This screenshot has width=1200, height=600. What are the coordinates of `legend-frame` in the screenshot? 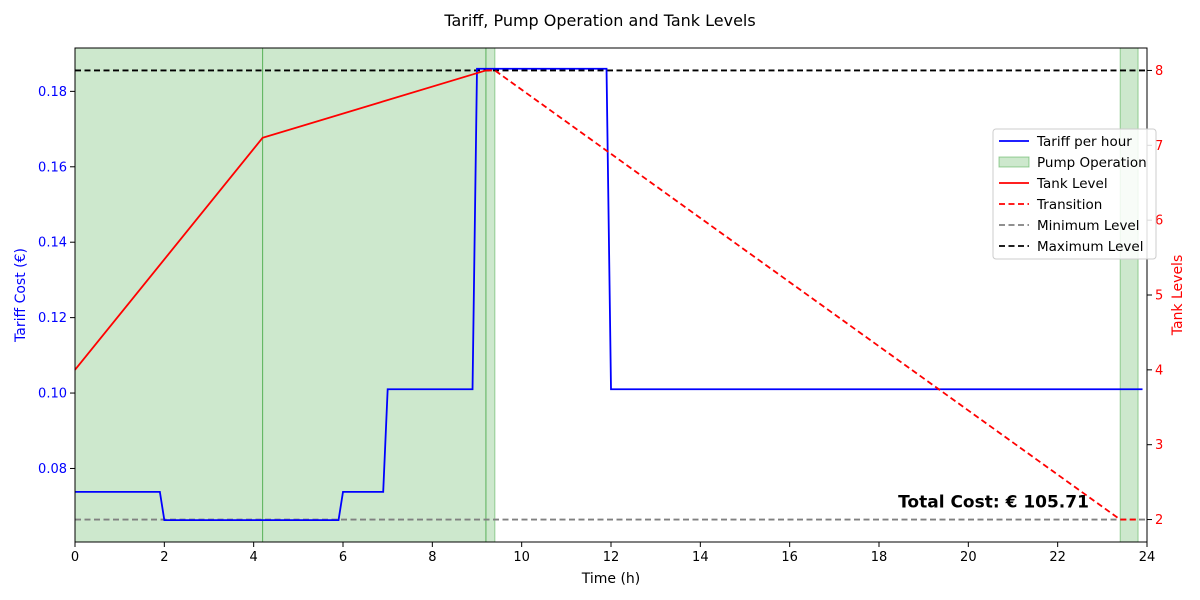 It's located at (1074, 194).